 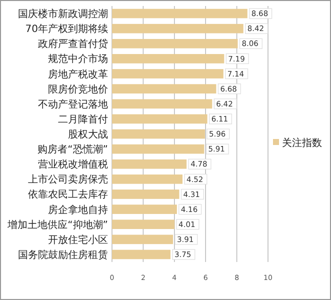 I want to click on y-tick-label: 国庆楼市新政调控潮, so click(x=63, y=14).